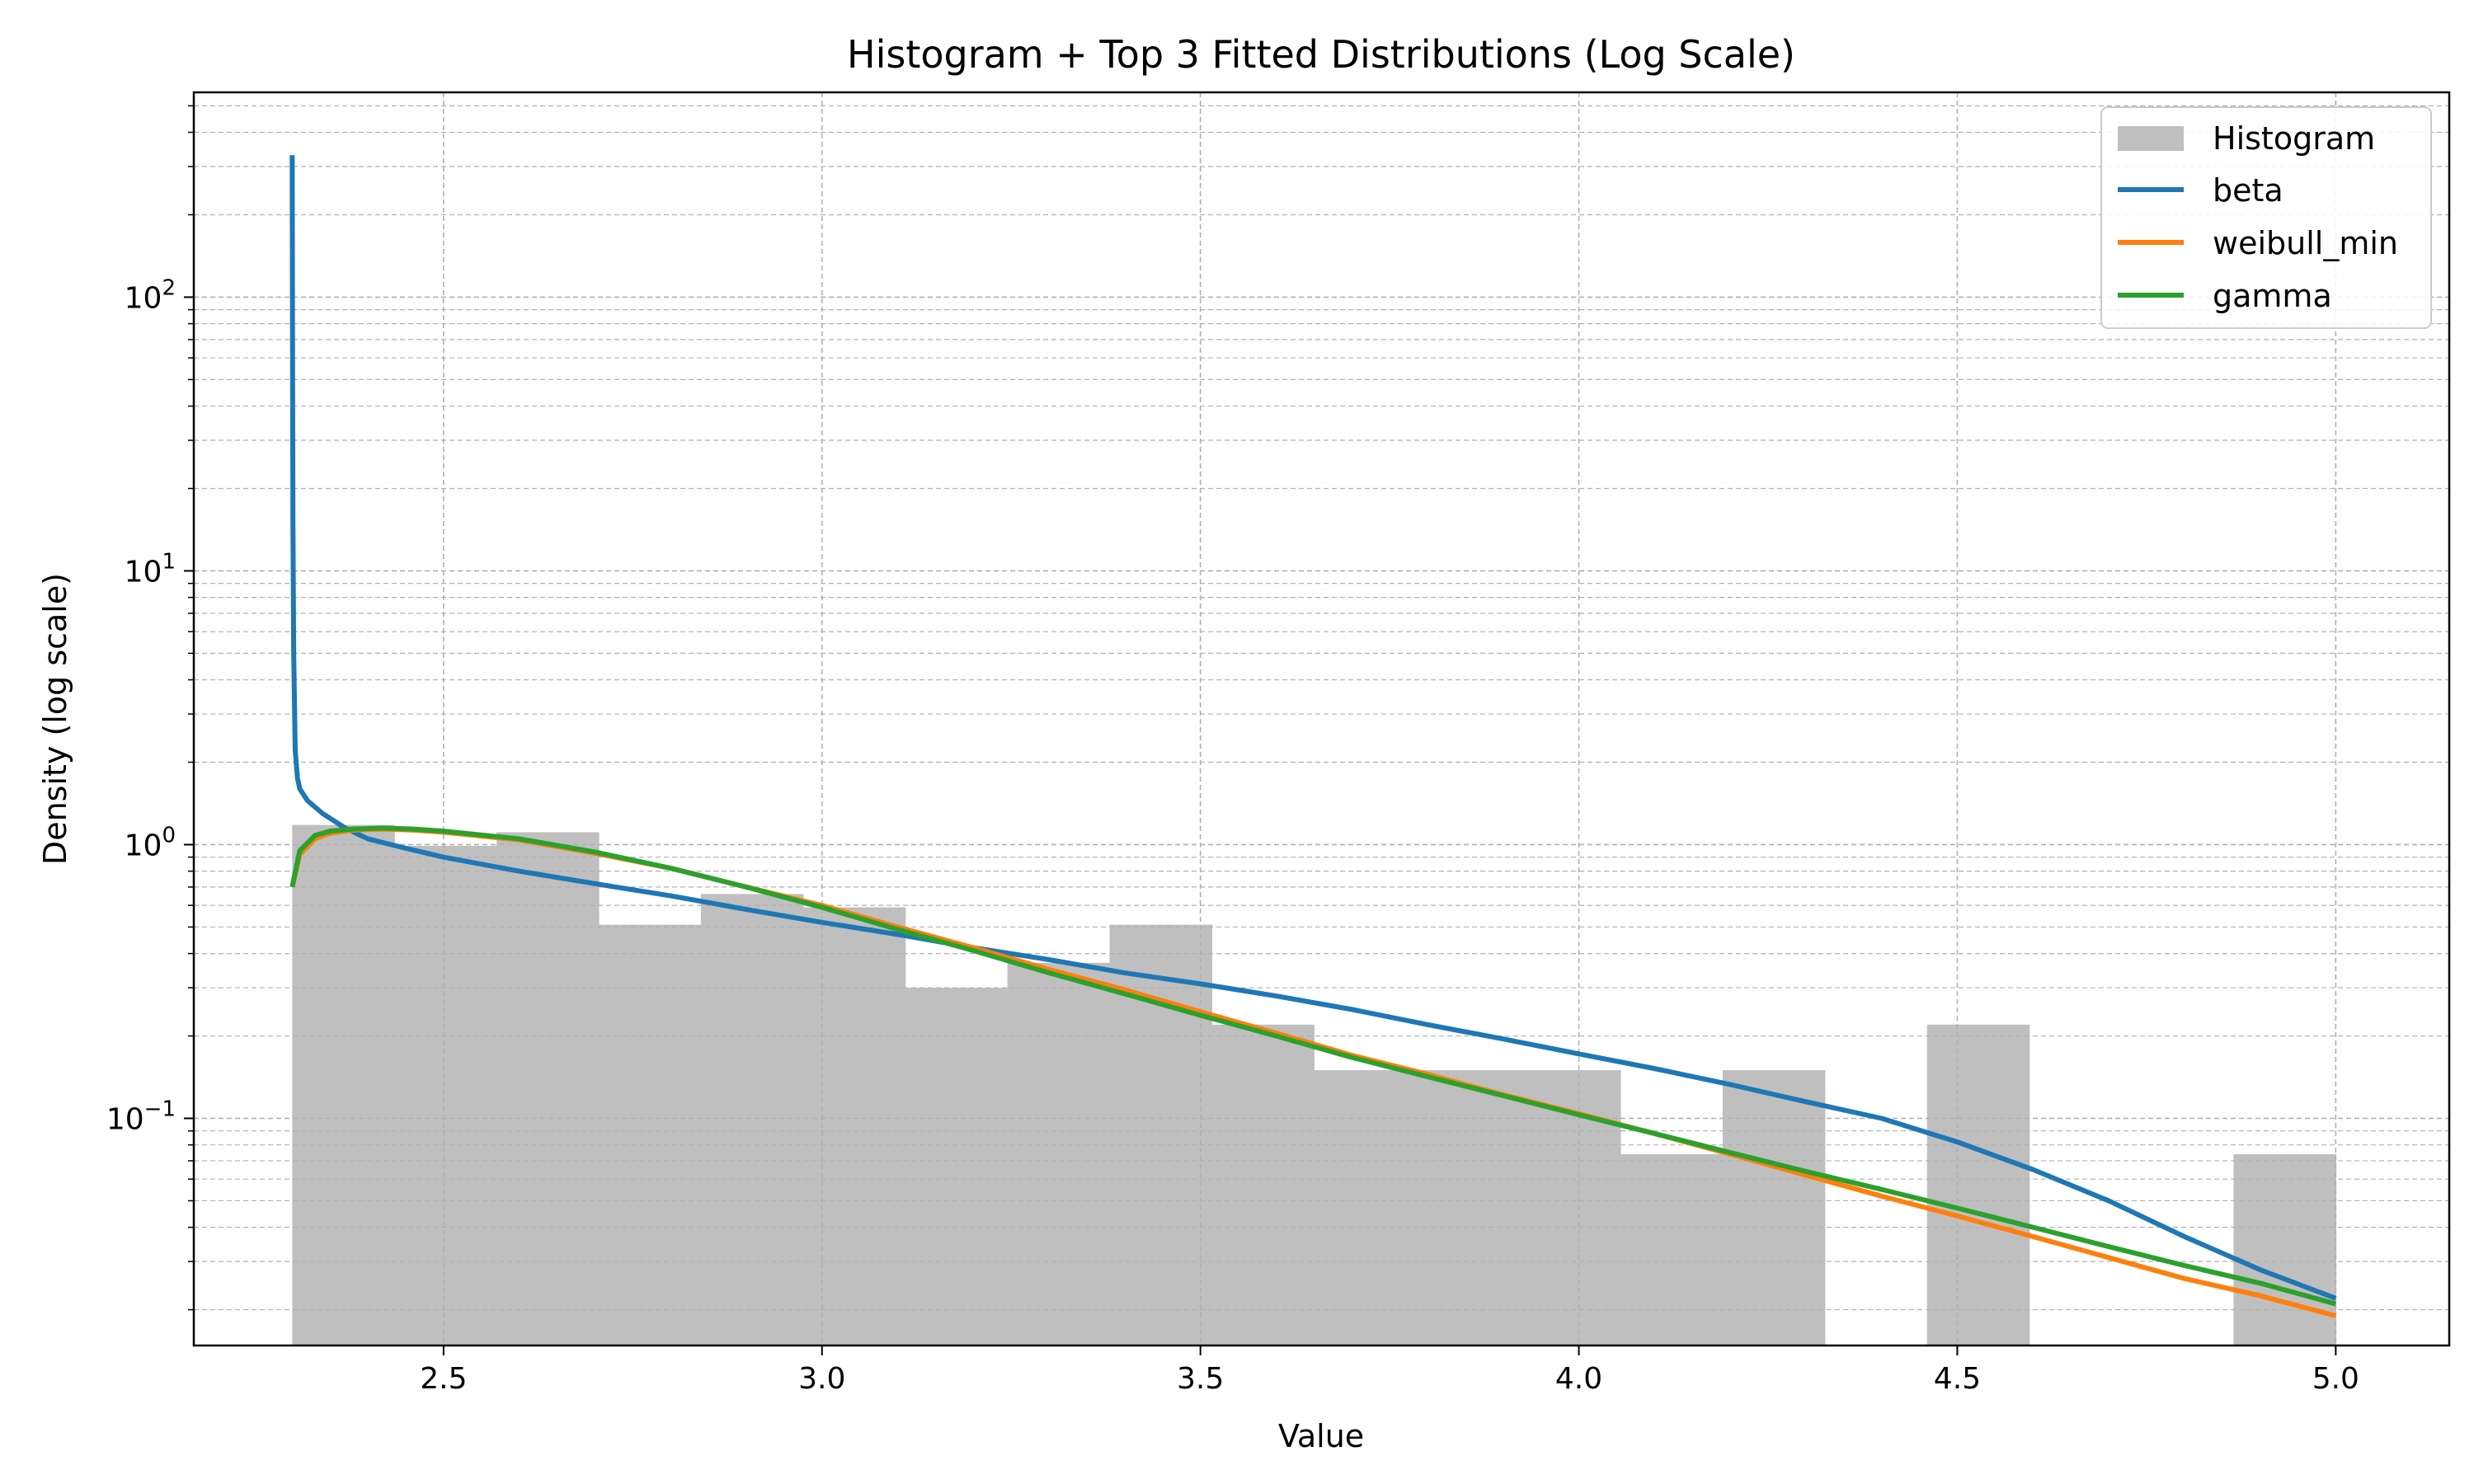 The height and width of the screenshot is (1484, 2474). Describe the element at coordinates (1321, 1436) in the screenshot. I see `x-axis-title: Value` at that location.